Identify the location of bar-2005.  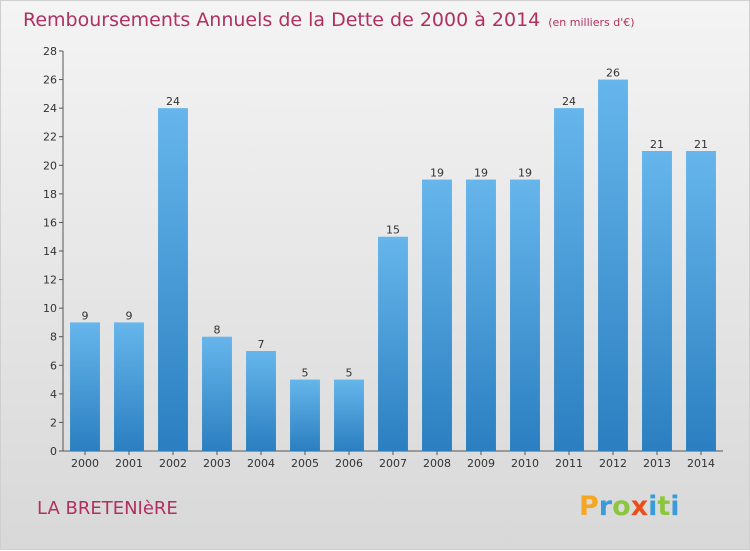
(305, 415).